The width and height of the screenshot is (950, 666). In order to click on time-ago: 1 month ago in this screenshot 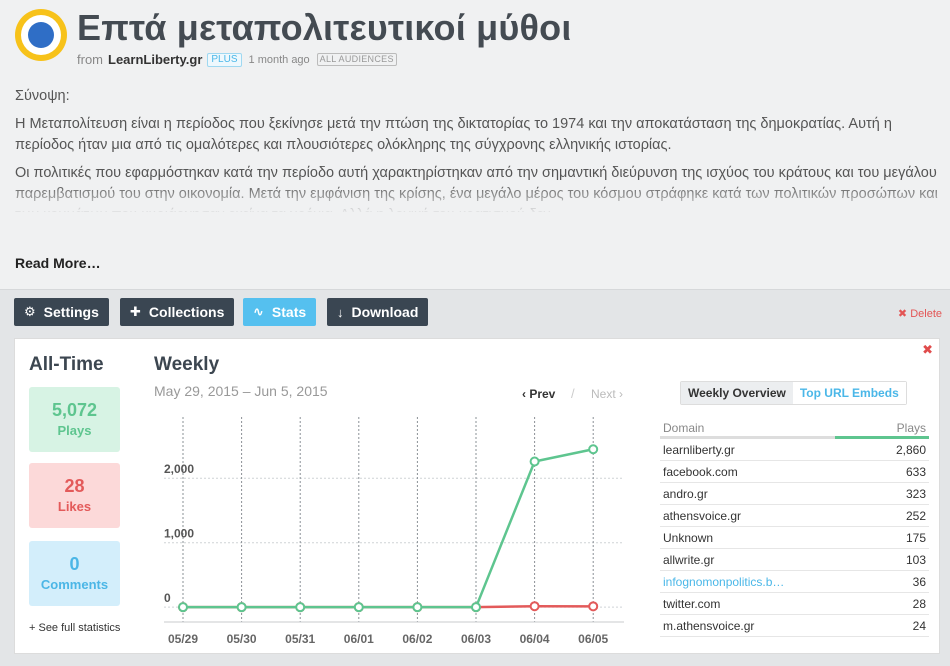, I will do `click(279, 59)`.